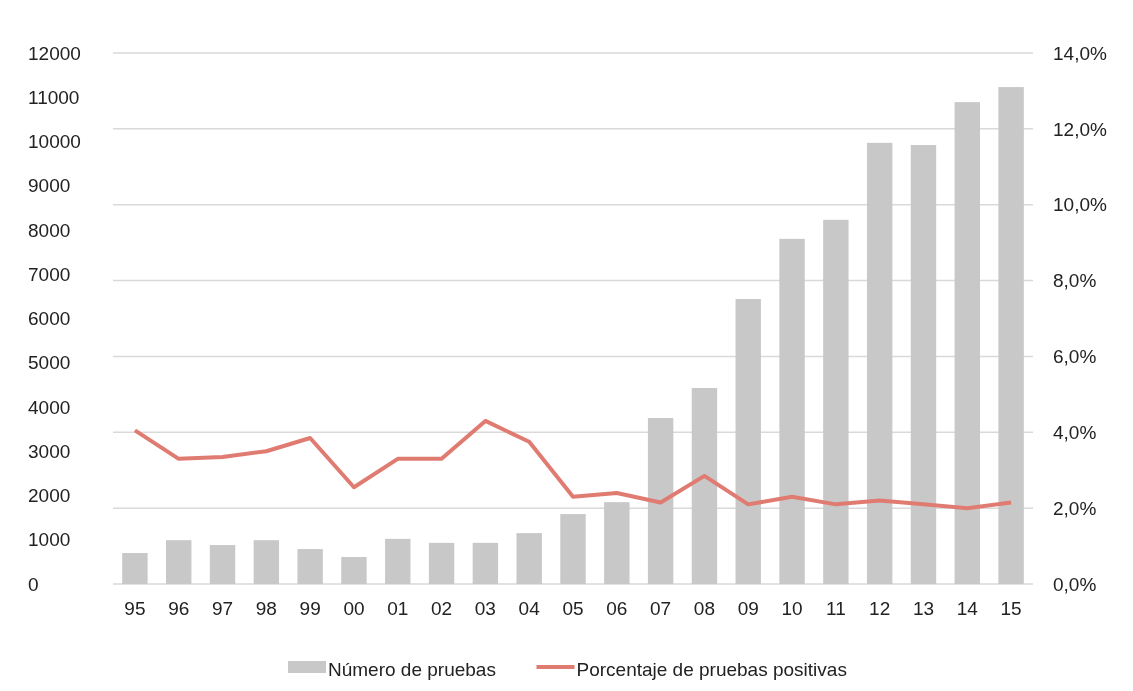  What do you see at coordinates (49, 363) in the screenshot?
I see `y-tick-label: 5000` at bounding box center [49, 363].